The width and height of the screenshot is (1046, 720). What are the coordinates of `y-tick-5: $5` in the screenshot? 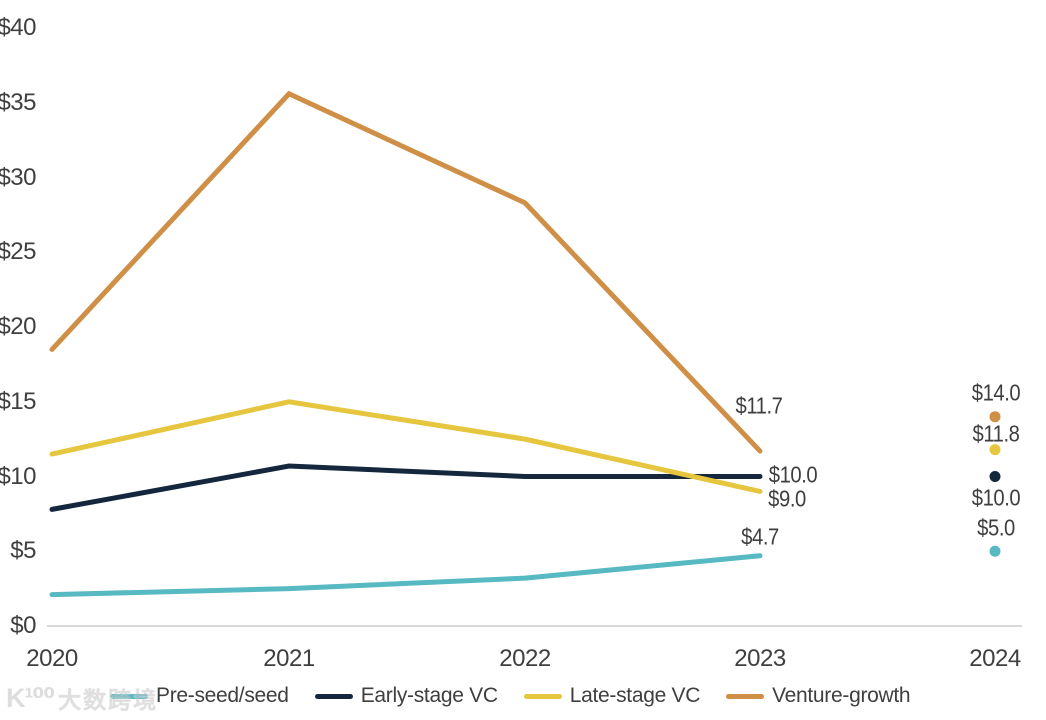 It's located at (23, 551).